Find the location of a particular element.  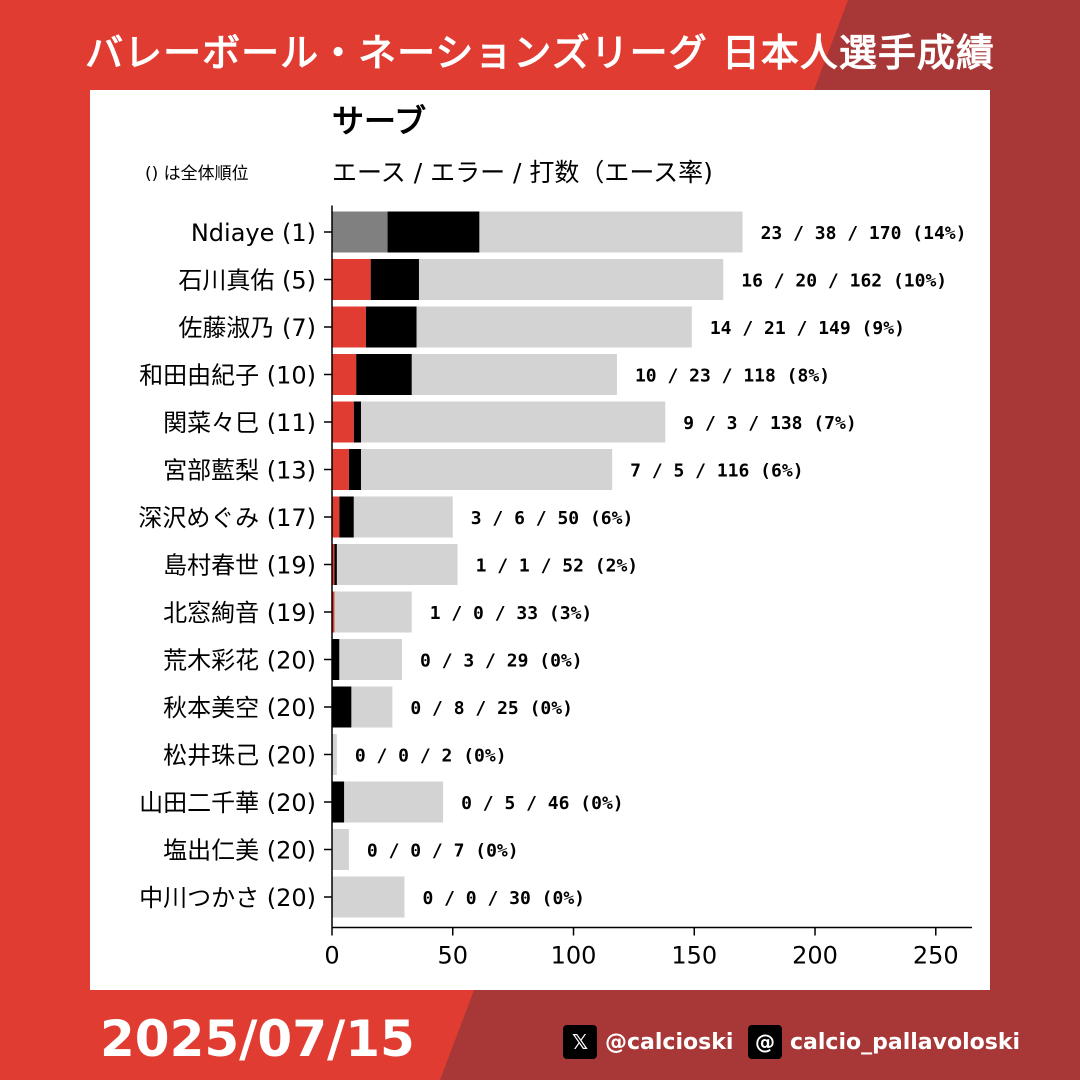

category-label: 佐藤淑乃 (7) is located at coordinates (247, 328).